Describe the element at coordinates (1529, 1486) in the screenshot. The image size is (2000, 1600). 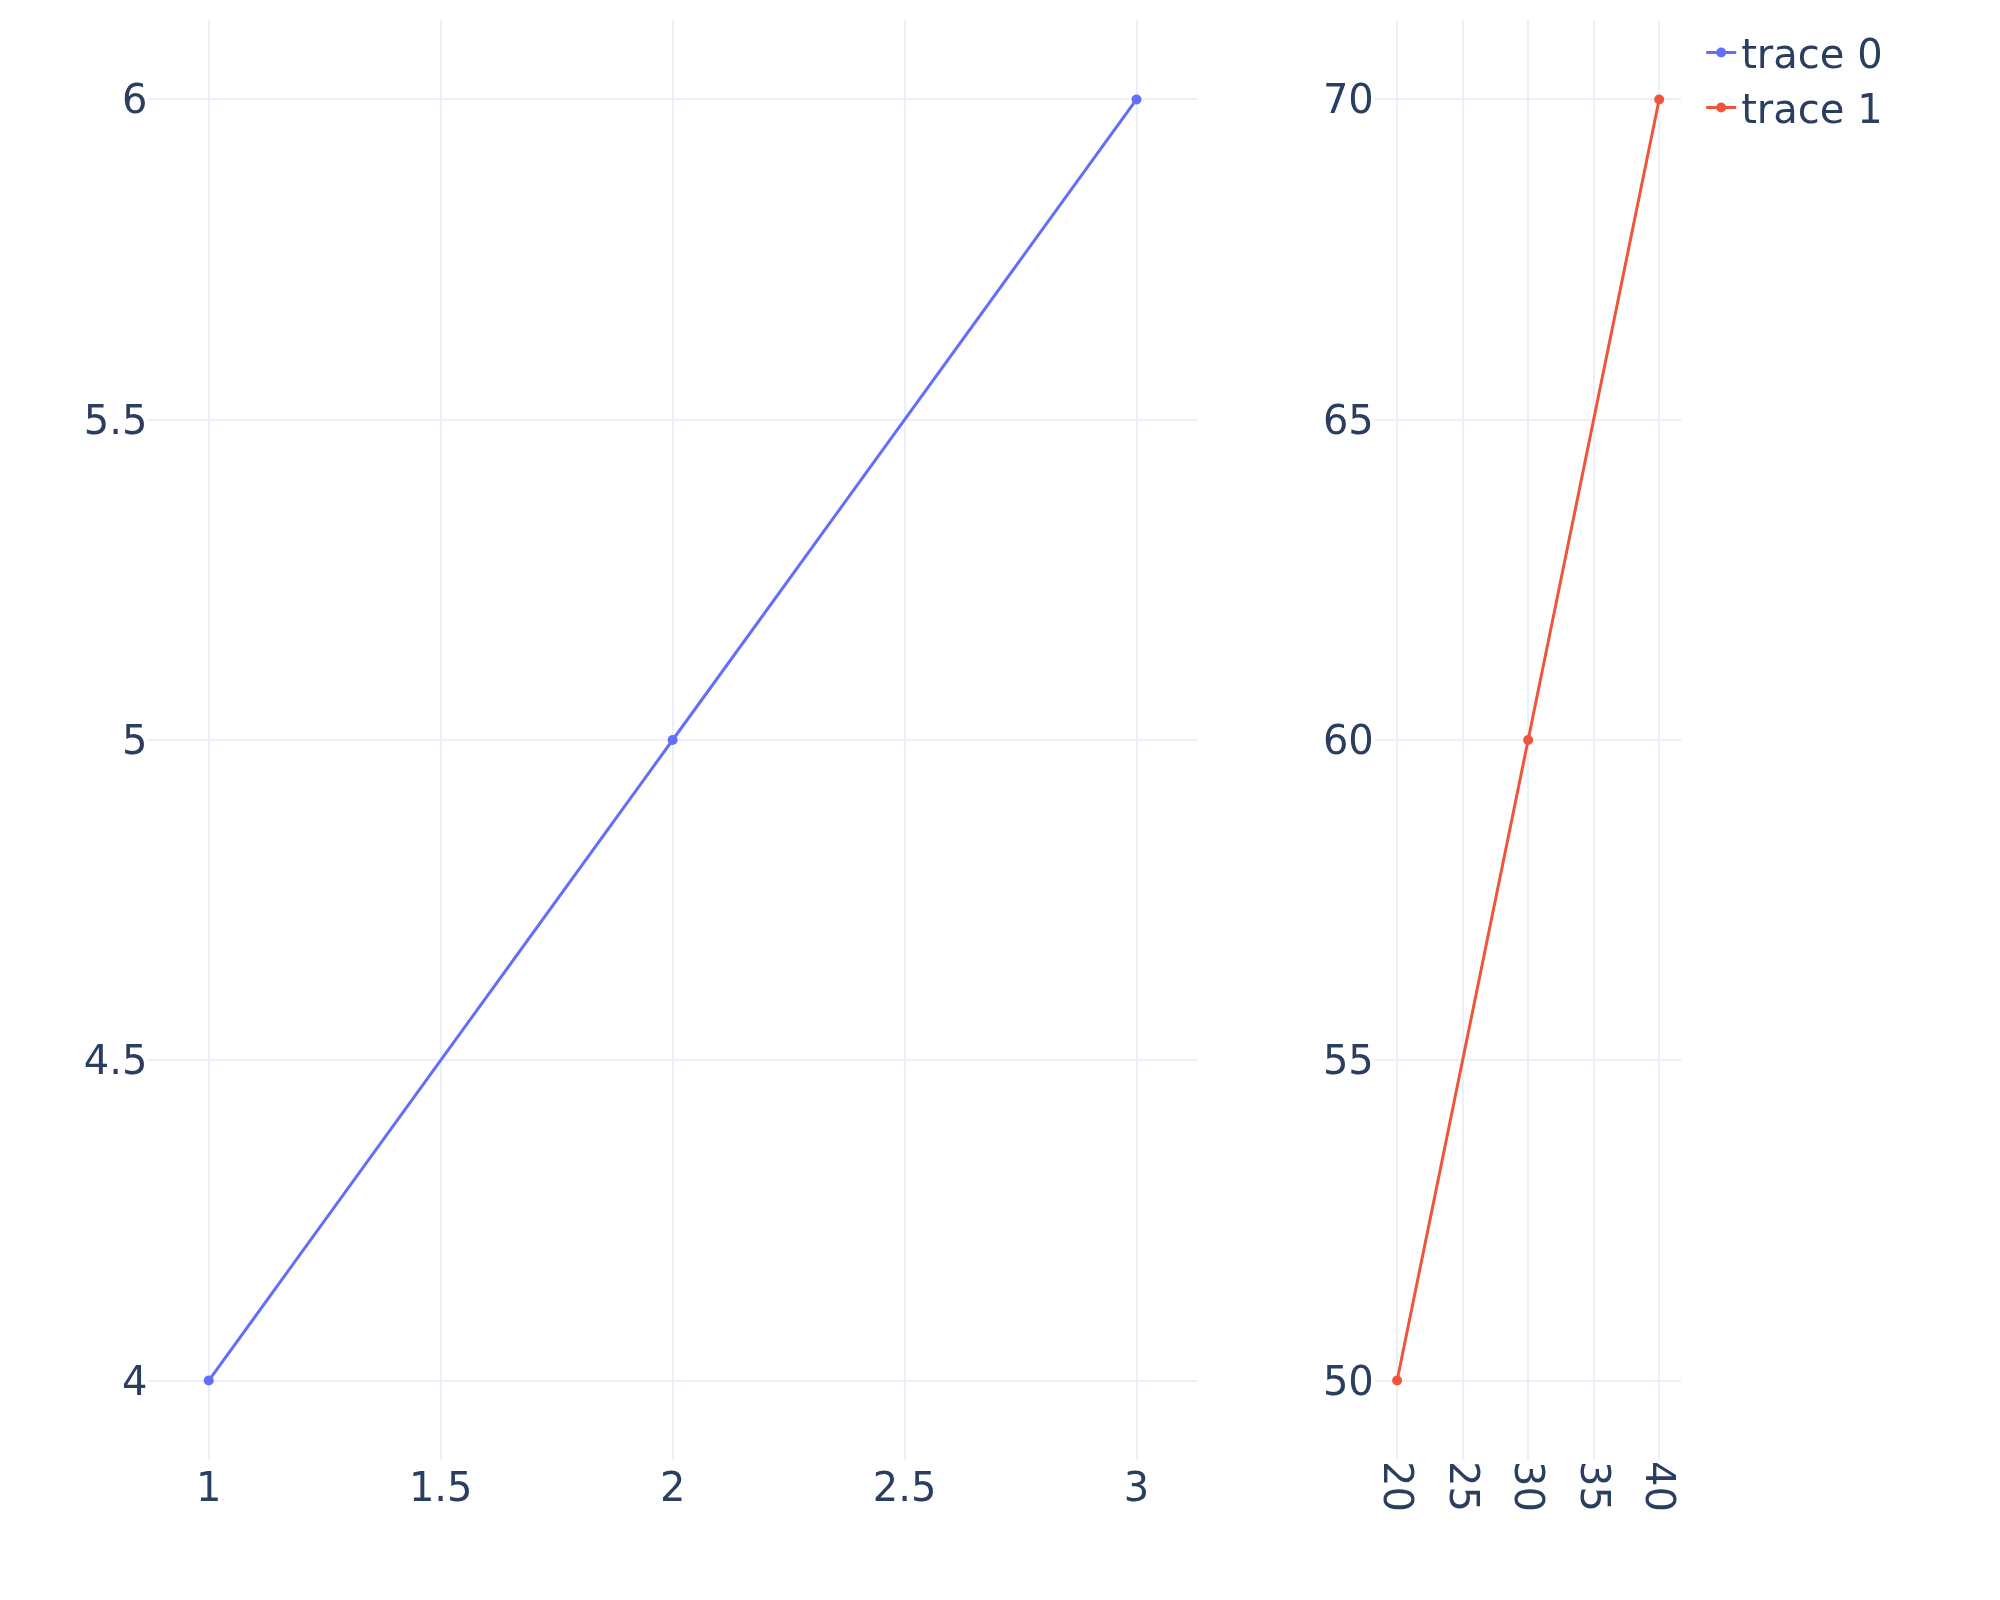
I see `x-tick-label: 30` at that location.